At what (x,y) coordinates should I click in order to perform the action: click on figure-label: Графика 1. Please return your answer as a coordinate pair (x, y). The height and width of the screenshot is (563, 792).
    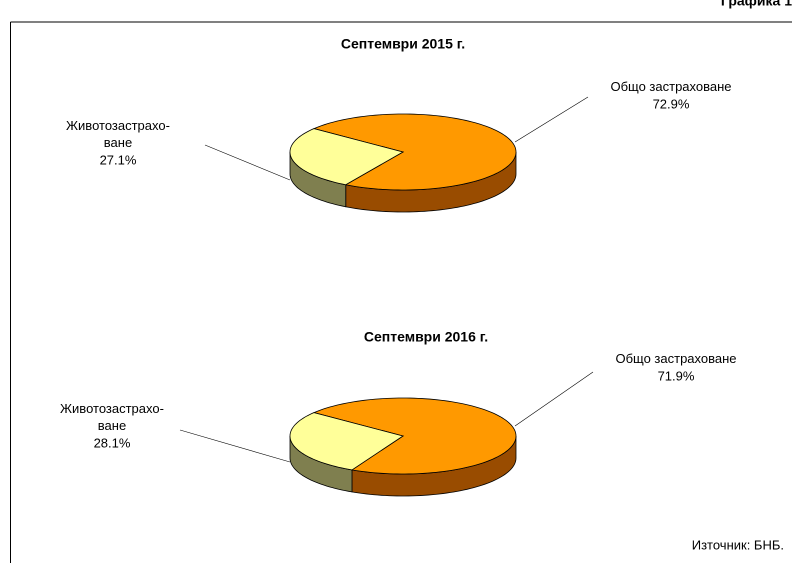
    Looking at the image, I should click on (756, 4).